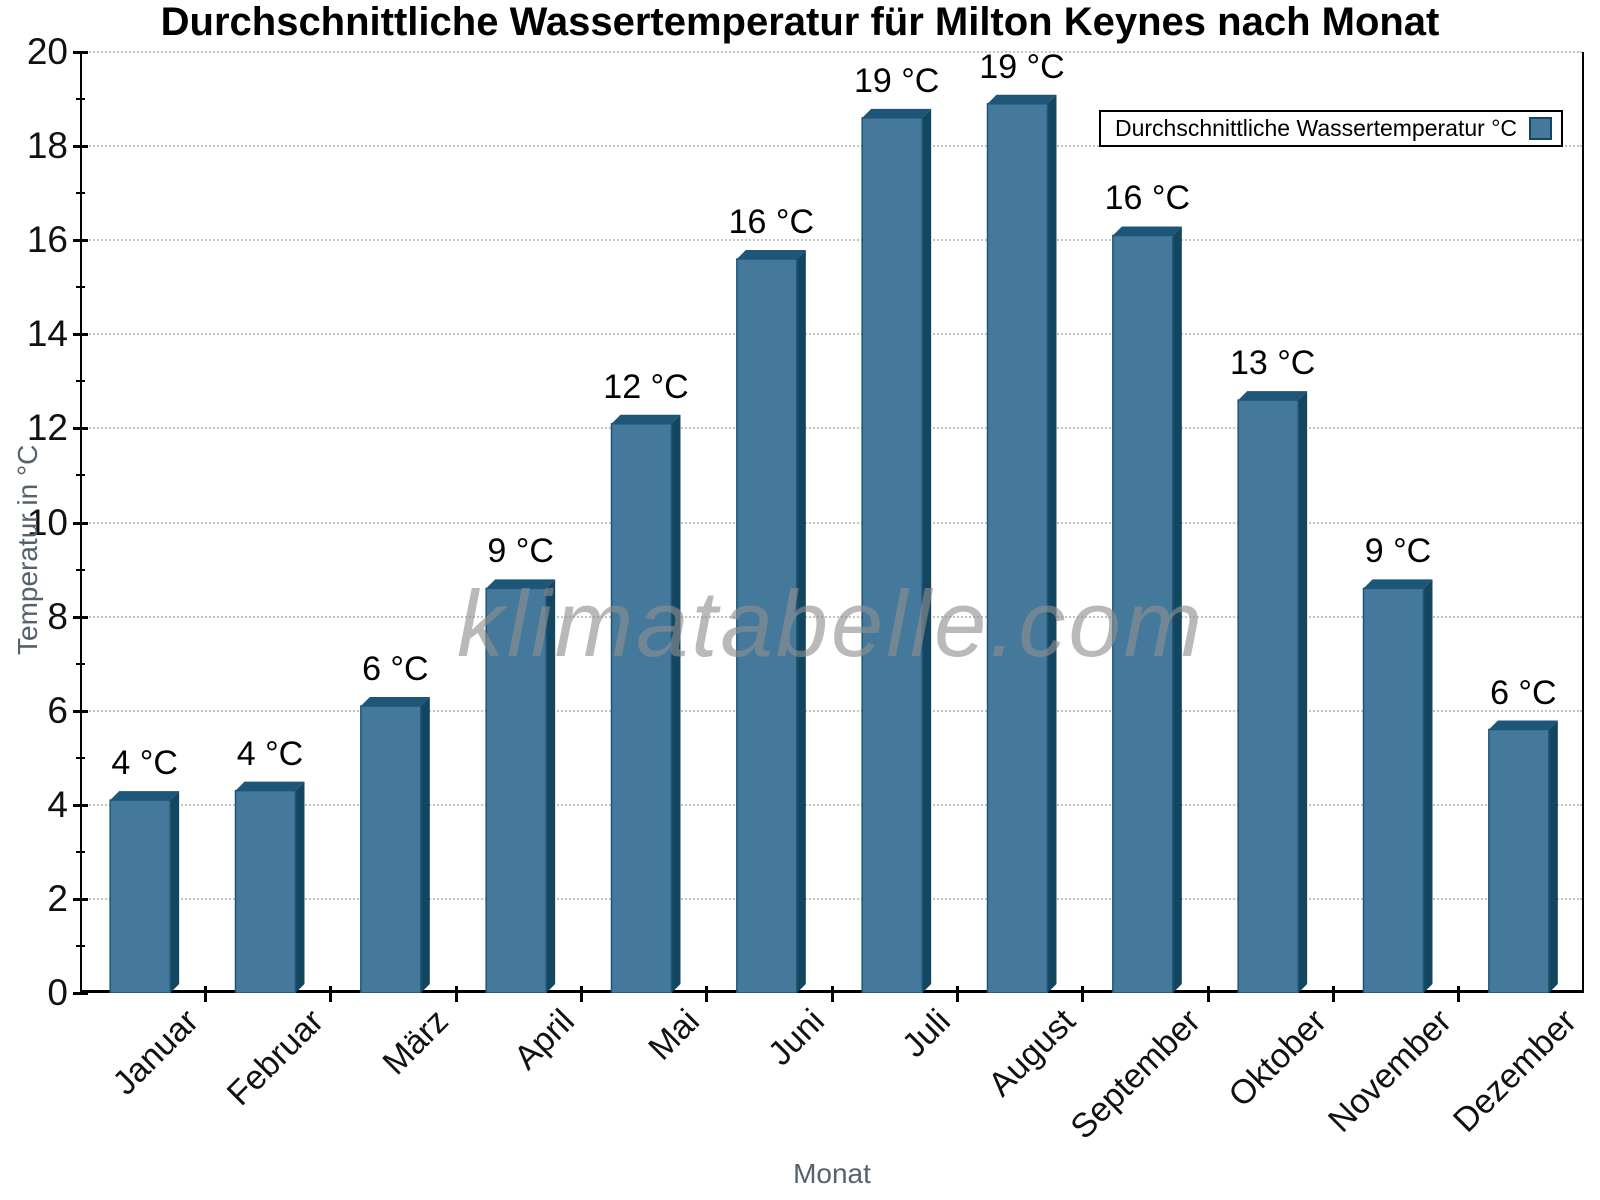  What do you see at coordinates (47, 240) in the screenshot?
I see `y-tick-label-16: 16` at bounding box center [47, 240].